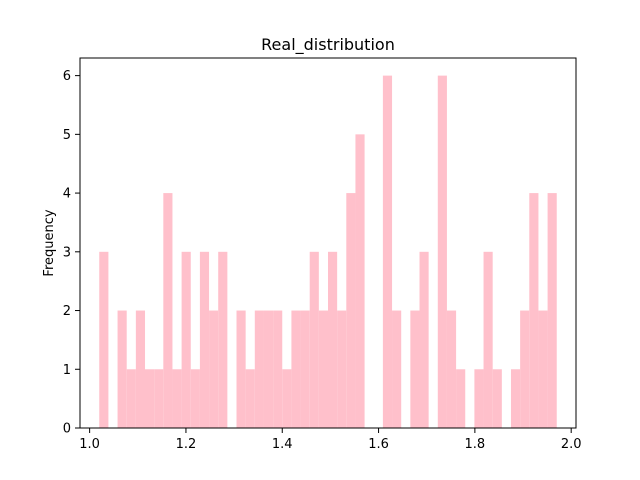 Image resolution: width=640 pixels, height=480 pixels. What do you see at coordinates (67, 429) in the screenshot?
I see `y-tick-label: 0` at bounding box center [67, 429].